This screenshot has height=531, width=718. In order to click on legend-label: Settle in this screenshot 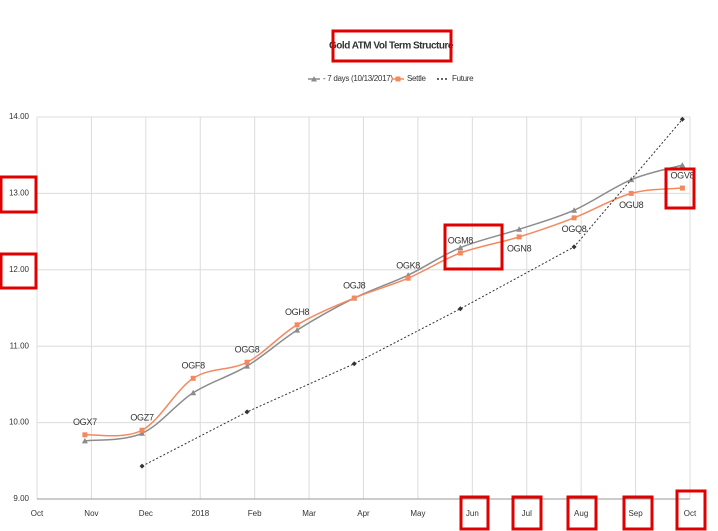, I will do `click(417, 78)`.